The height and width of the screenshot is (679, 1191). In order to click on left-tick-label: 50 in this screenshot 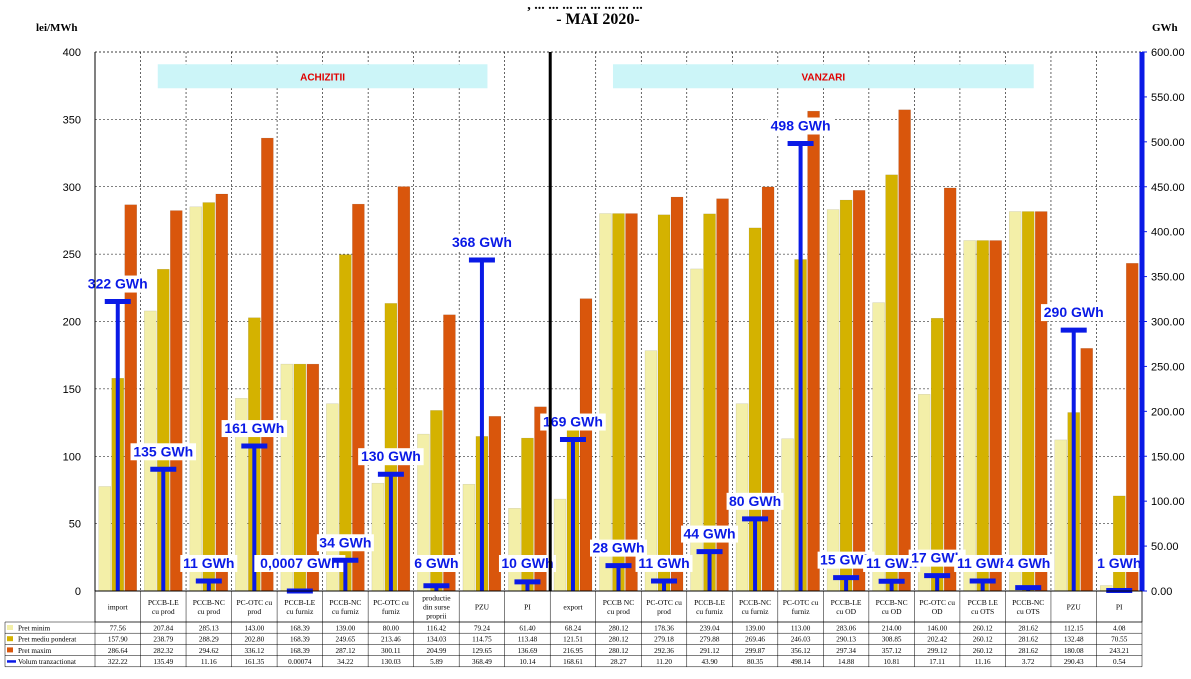, I will do `click(75, 525)`.